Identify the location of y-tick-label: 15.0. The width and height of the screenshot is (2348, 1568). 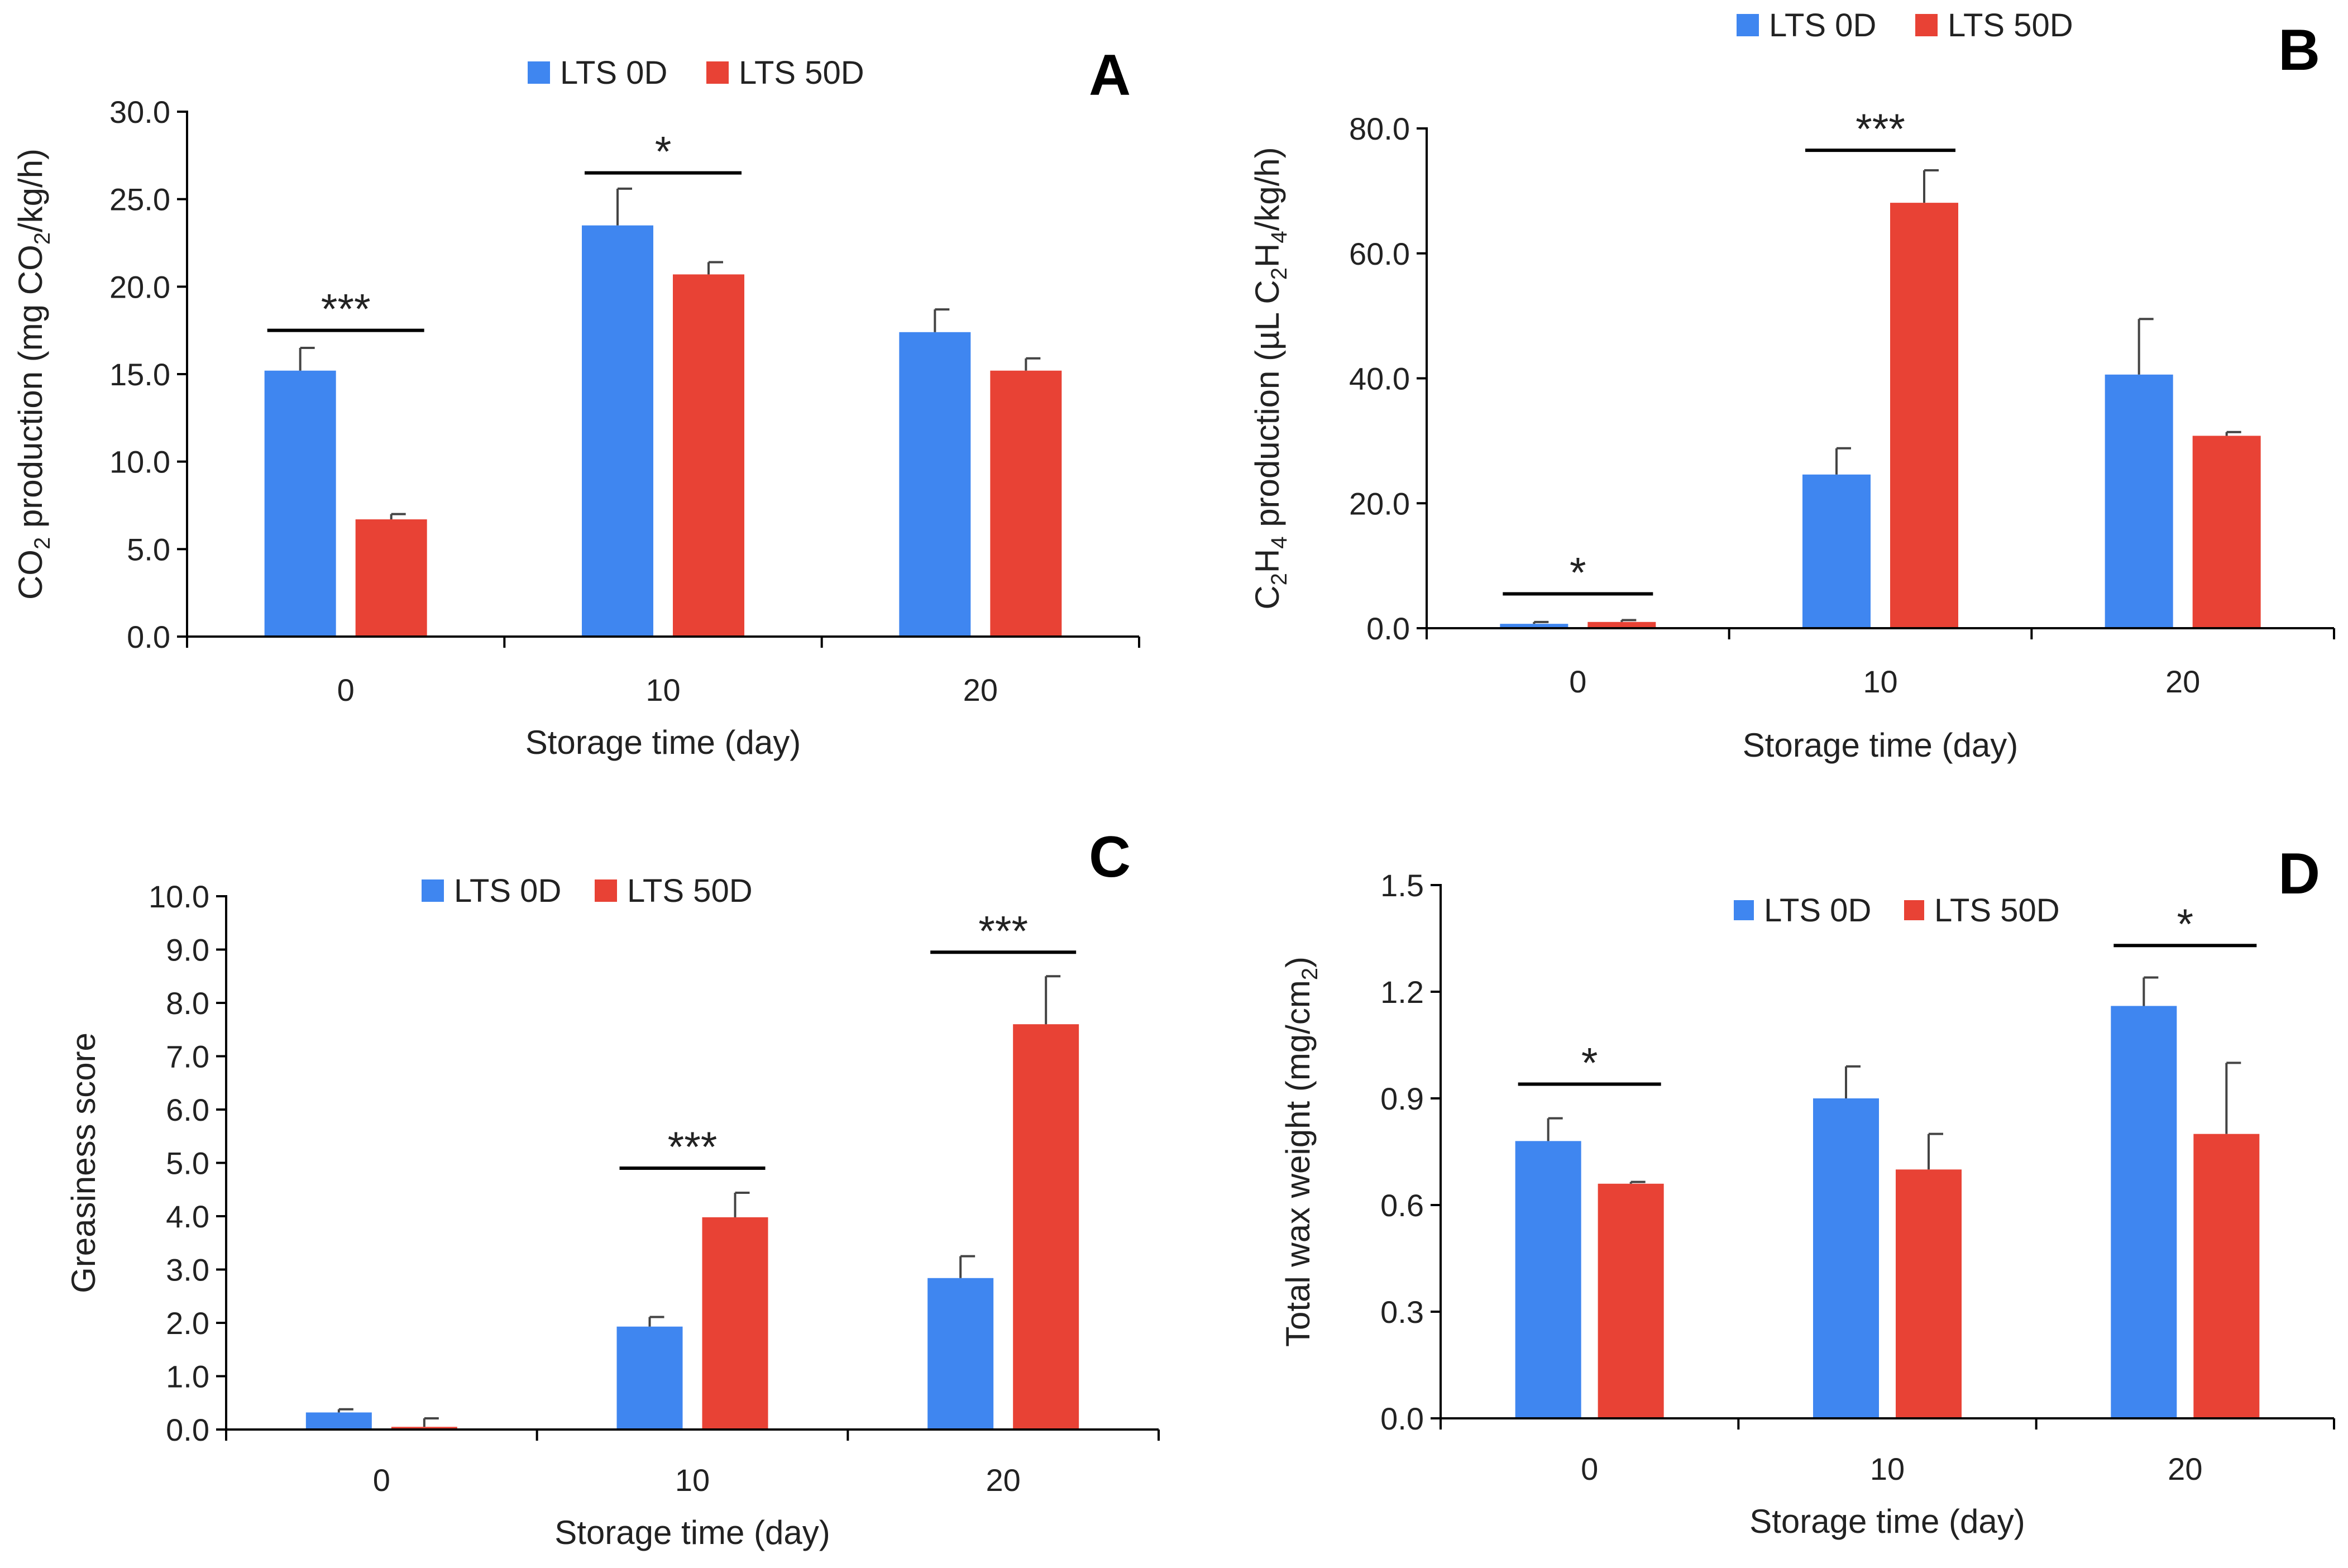
(139, 374).